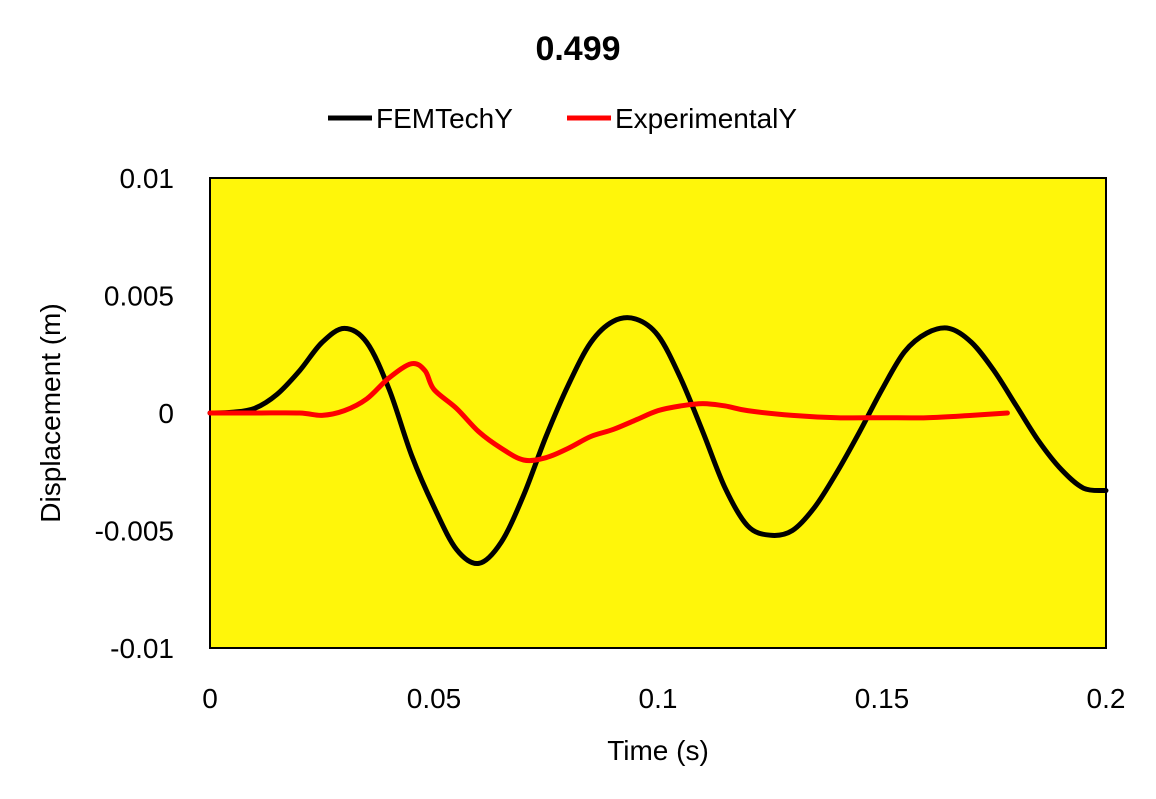 This screenshot has height=799, width=1156. I want to click on y-axis-label: Displacement (m), so click(50, 412).